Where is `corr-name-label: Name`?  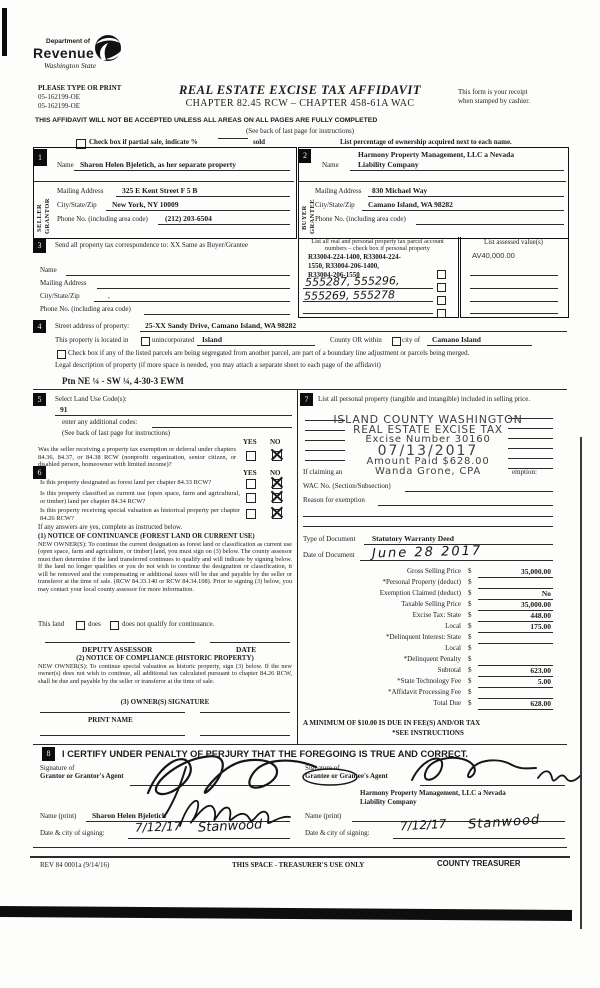 corr-name-label: Name is located at coordinates (48, 270).